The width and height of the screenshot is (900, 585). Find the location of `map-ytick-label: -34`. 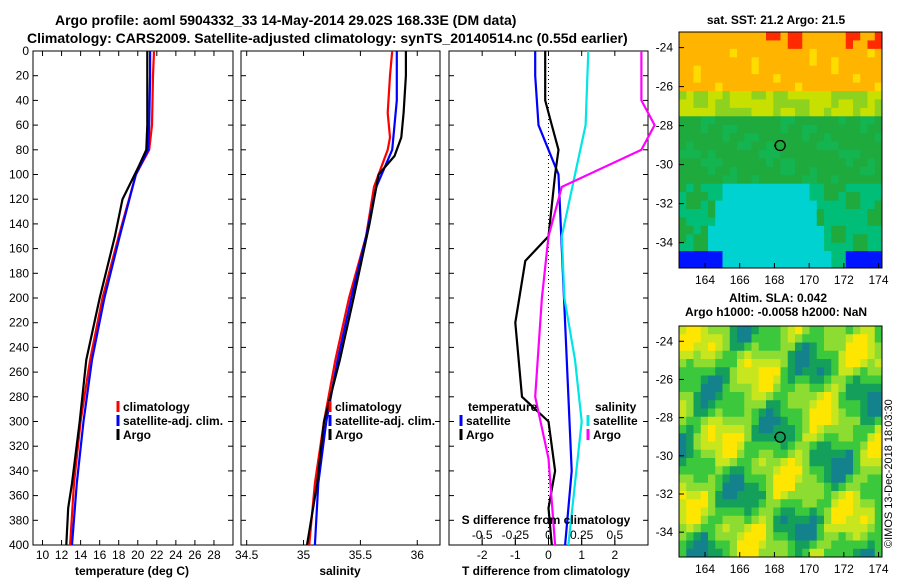

map-ytick-label: -34 is located at coordinates (665, 532).